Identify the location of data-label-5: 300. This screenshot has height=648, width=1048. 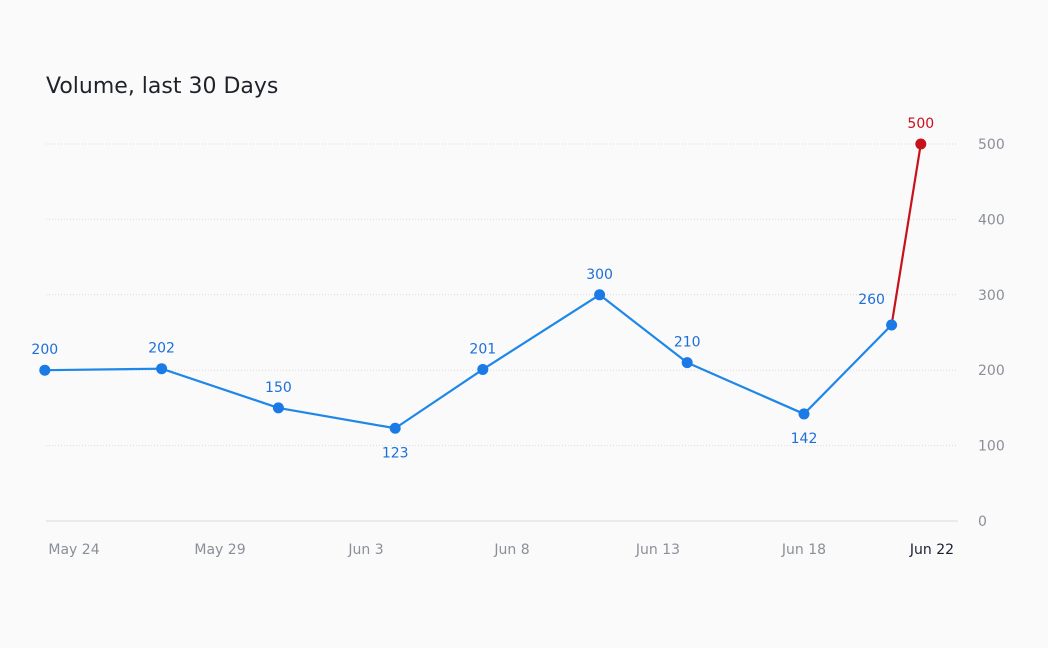
(599, 275).